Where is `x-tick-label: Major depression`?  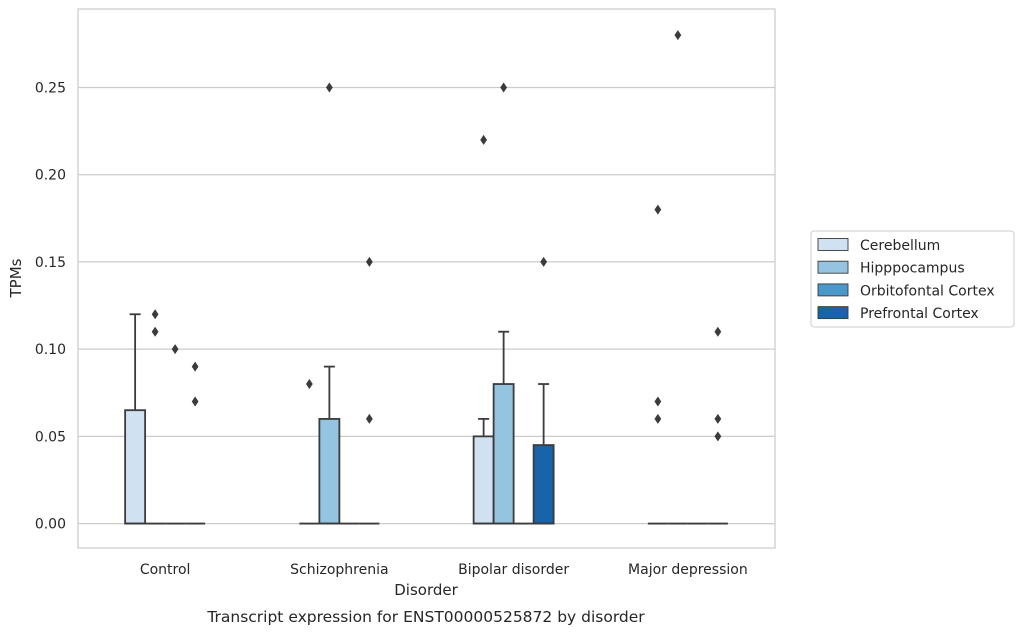 x-tick-label: Major depression is located at coordinates (688, 570).